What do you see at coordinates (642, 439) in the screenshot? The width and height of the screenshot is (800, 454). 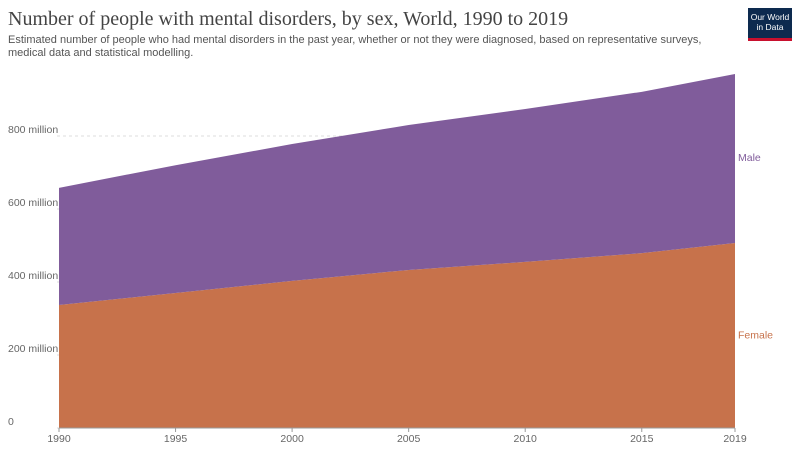 I see `x-tick-label: 2015` at bounding box center [642, 439].